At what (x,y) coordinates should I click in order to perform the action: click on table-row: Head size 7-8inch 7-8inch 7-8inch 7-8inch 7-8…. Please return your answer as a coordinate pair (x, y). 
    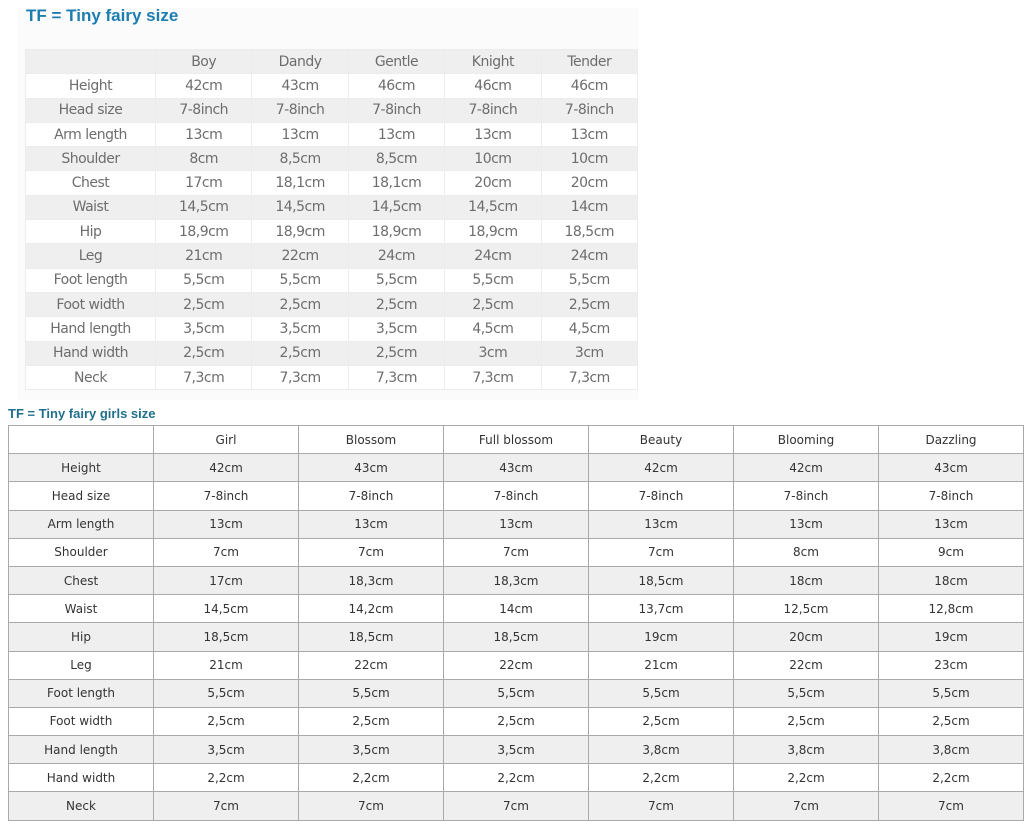
    Looking at the image, I should click on (516, 496).